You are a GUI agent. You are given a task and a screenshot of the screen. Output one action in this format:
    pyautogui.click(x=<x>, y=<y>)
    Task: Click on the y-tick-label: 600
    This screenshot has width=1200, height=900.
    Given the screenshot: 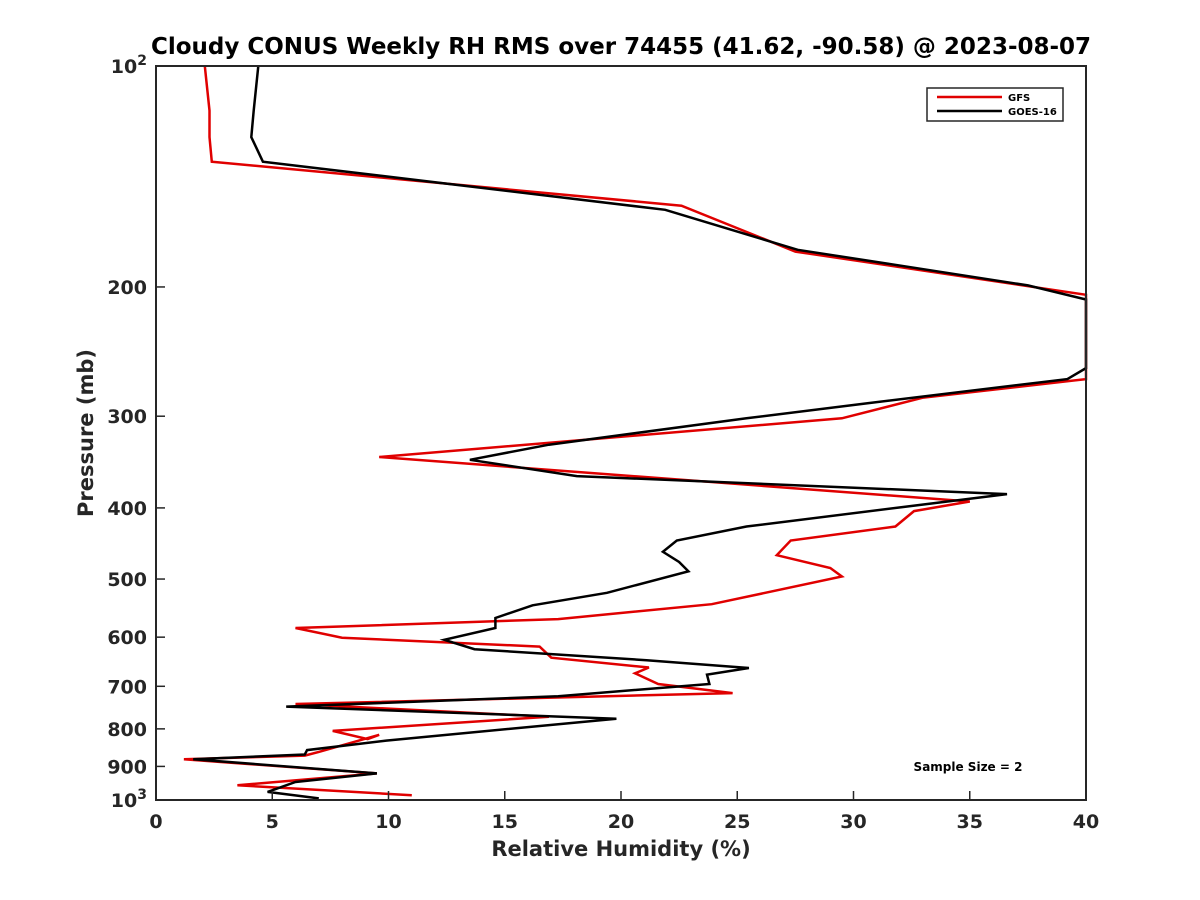 What is the action you would take?
    pyautogui.click(x=127, y=638)
    